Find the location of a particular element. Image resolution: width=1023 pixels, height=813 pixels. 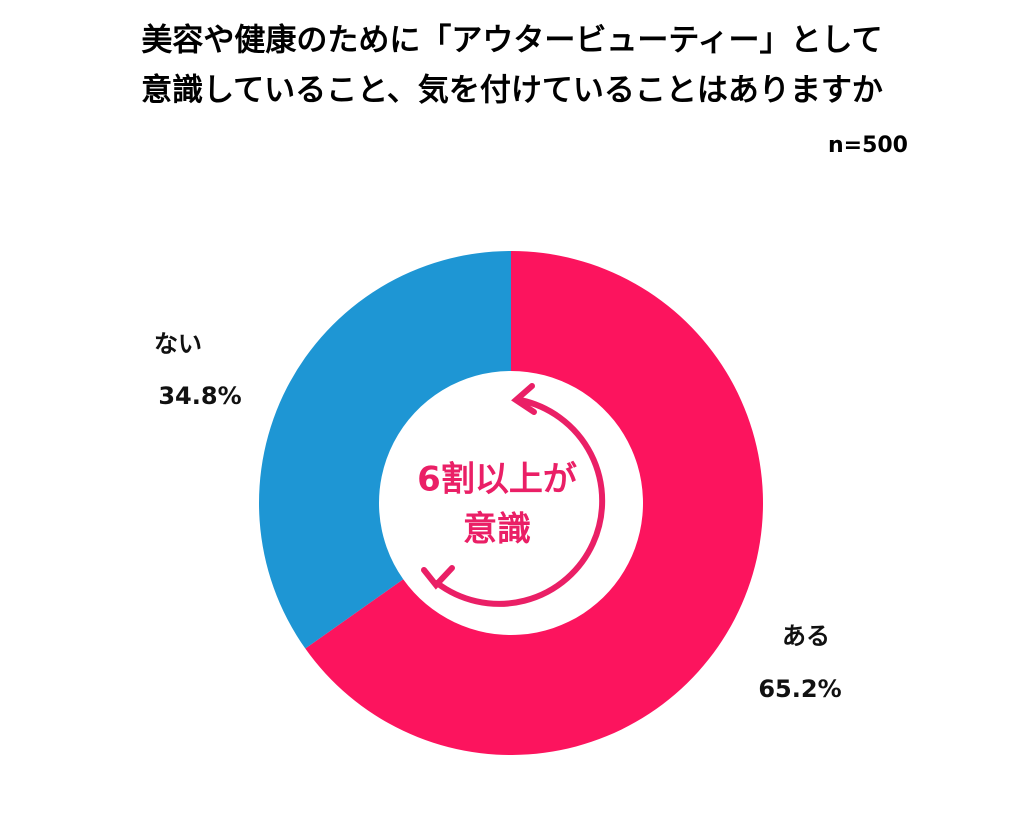

annotation: 6割以上が is located at coordinates (497, 480).